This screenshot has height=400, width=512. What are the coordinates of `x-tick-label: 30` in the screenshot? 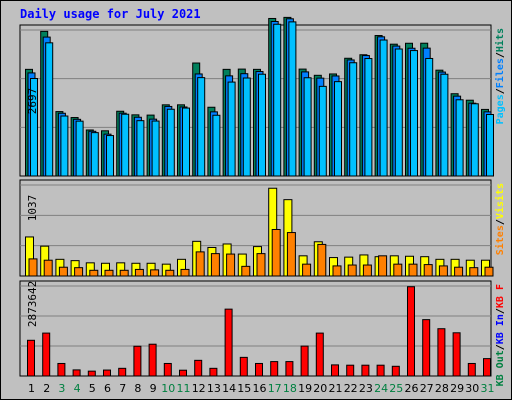 It's located at (472, 388).